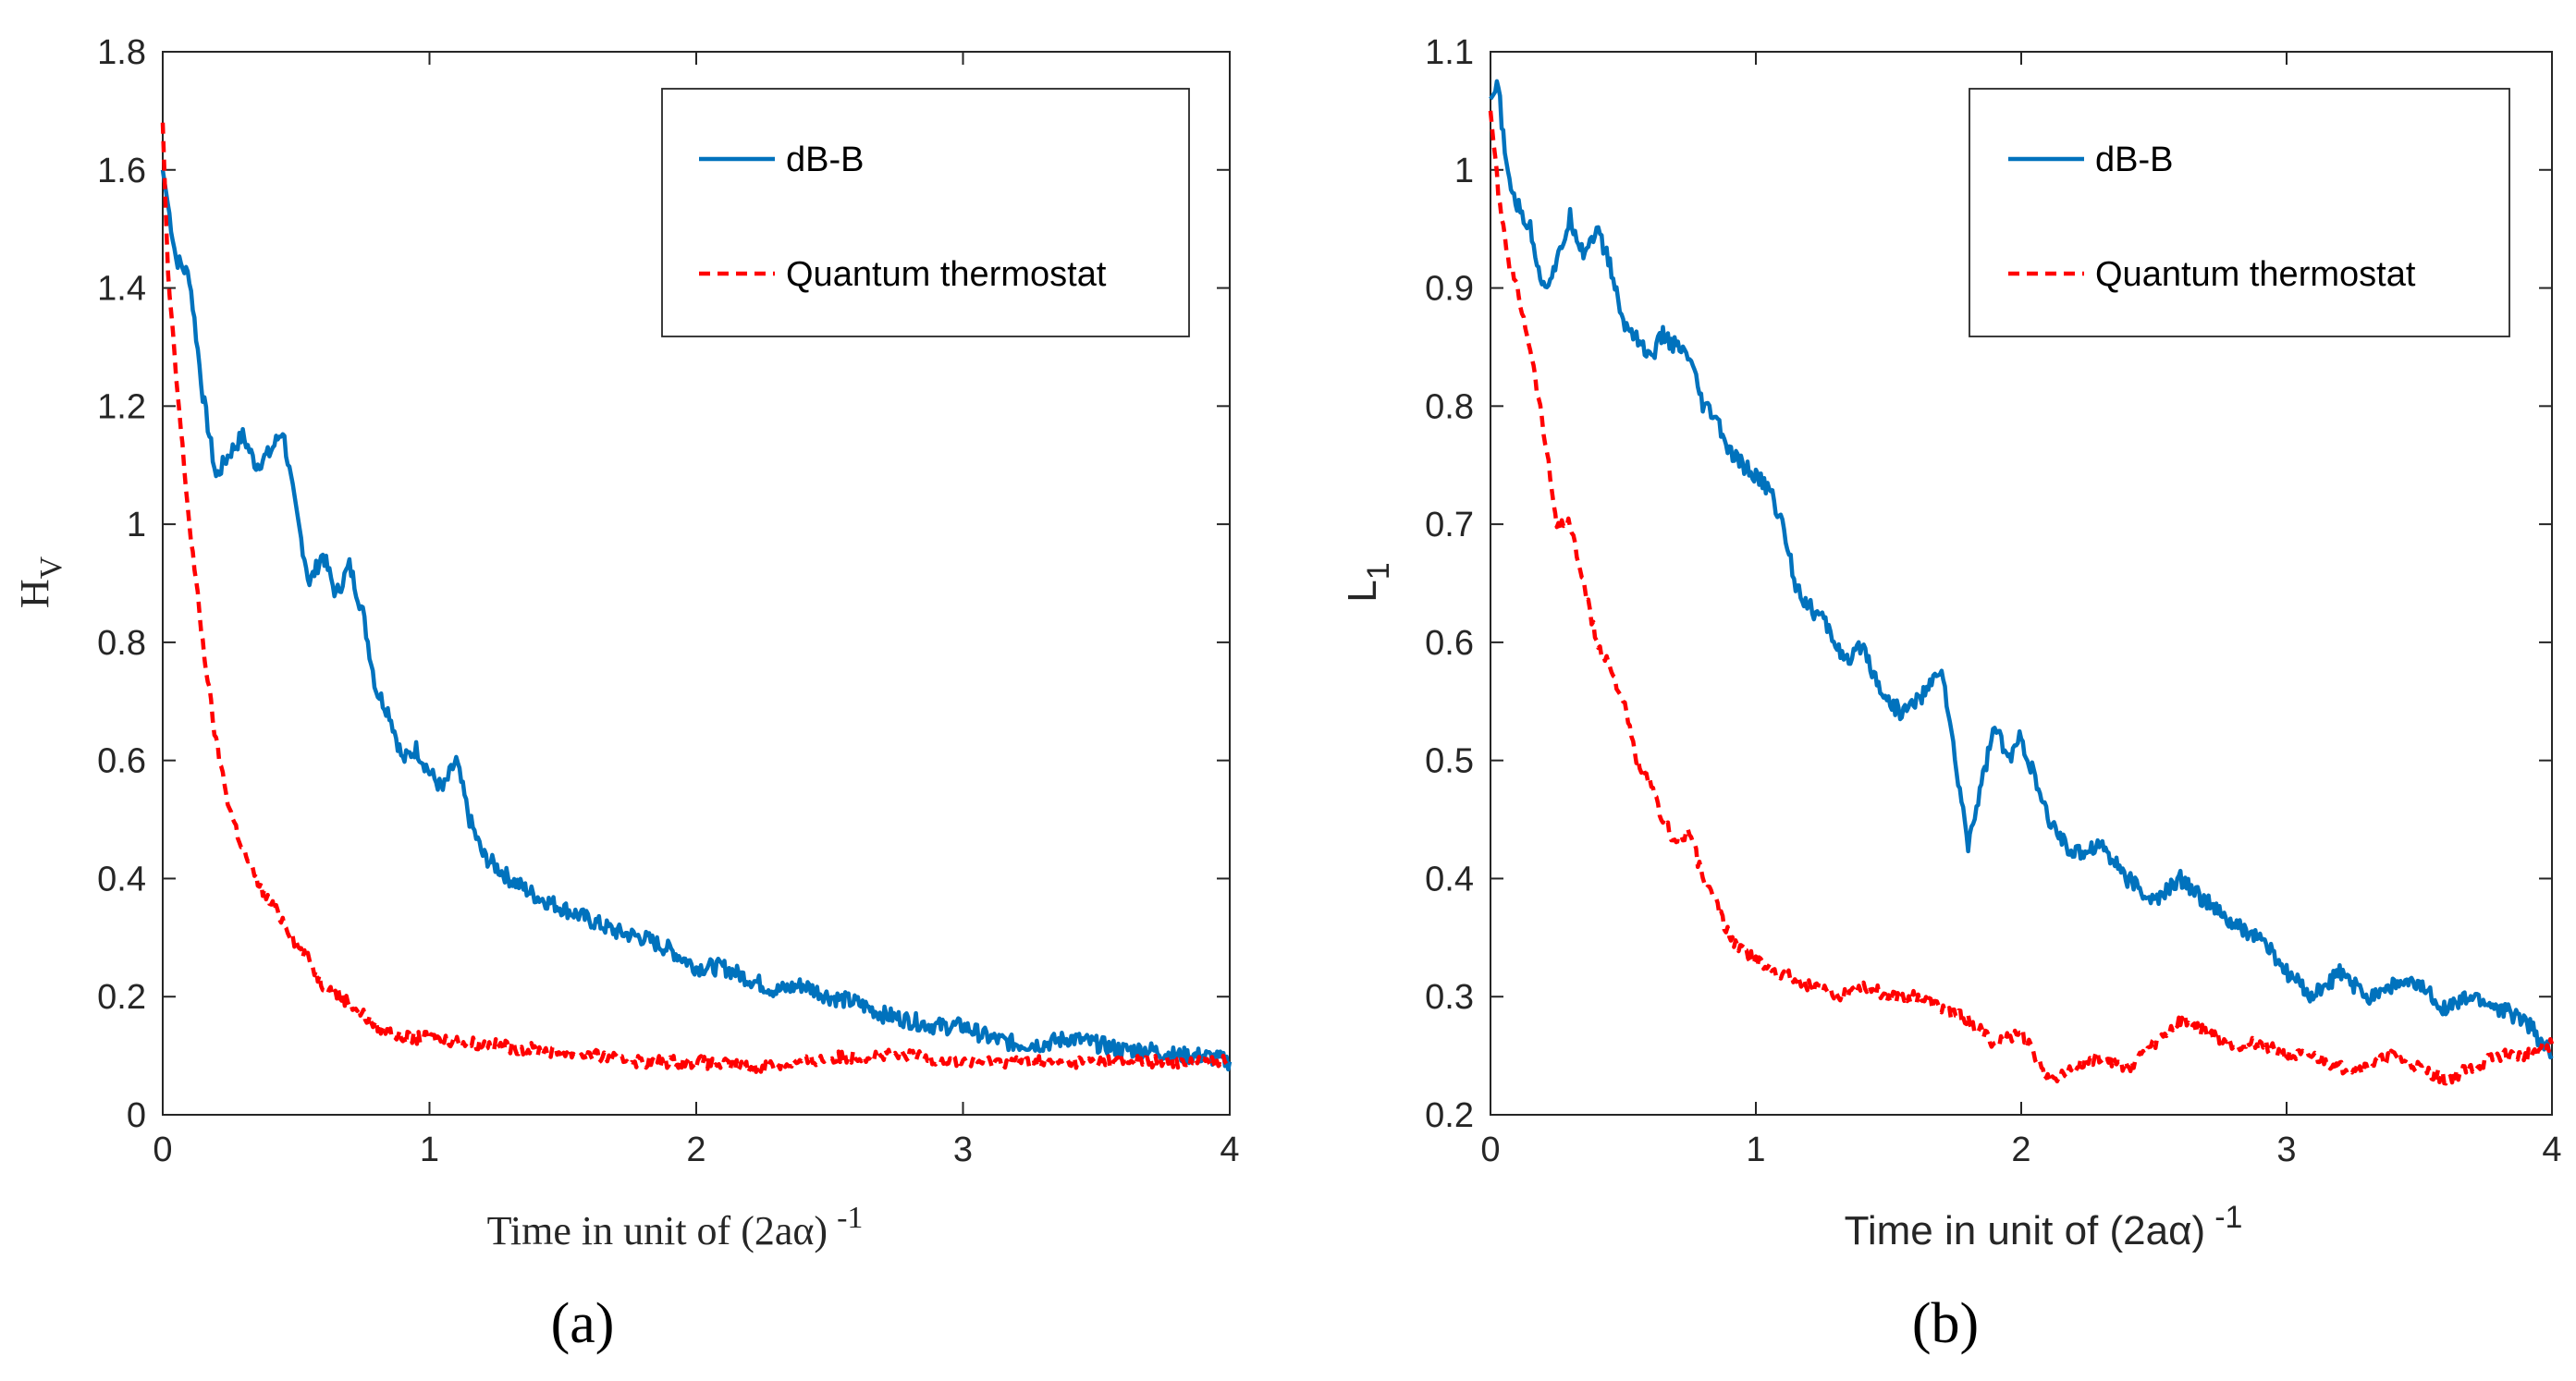 Image resolution: width=2576 pixels, height=1381 pixels. I want to click on y-tick-label-b-0: 0.2, so click(1449, 1115).